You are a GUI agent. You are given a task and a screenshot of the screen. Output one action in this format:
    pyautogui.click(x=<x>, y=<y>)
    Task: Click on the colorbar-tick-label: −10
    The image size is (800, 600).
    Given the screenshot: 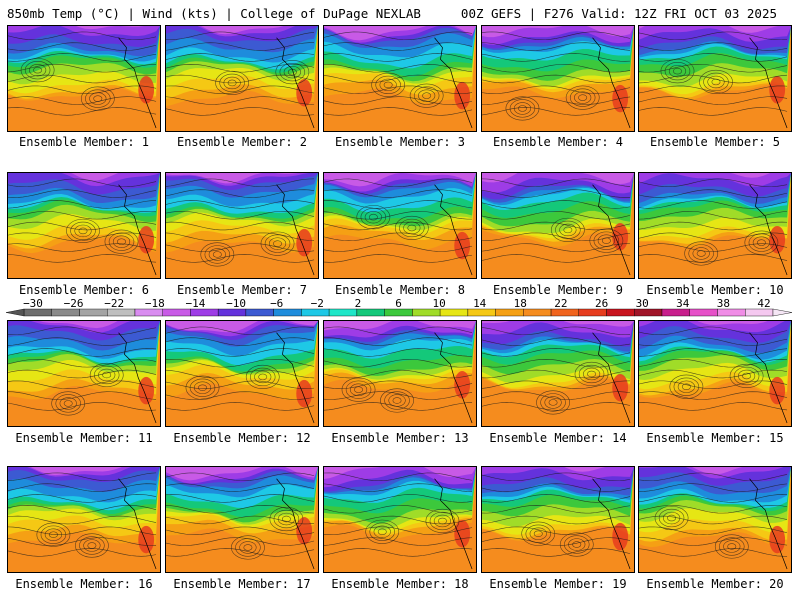 What is the action you would take?
    pyautogui.click(x=236, y=303)
    